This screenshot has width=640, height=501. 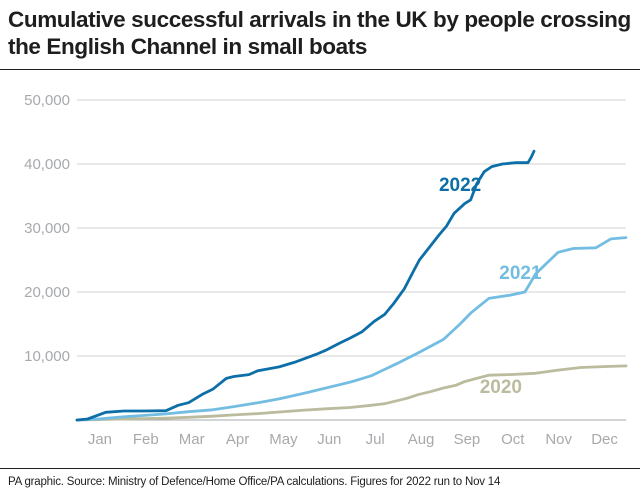 What do you see at coordinates (460, 185) in the screenshot?
I see `series-label-2022: 2022` at bounding box center [460, 185].